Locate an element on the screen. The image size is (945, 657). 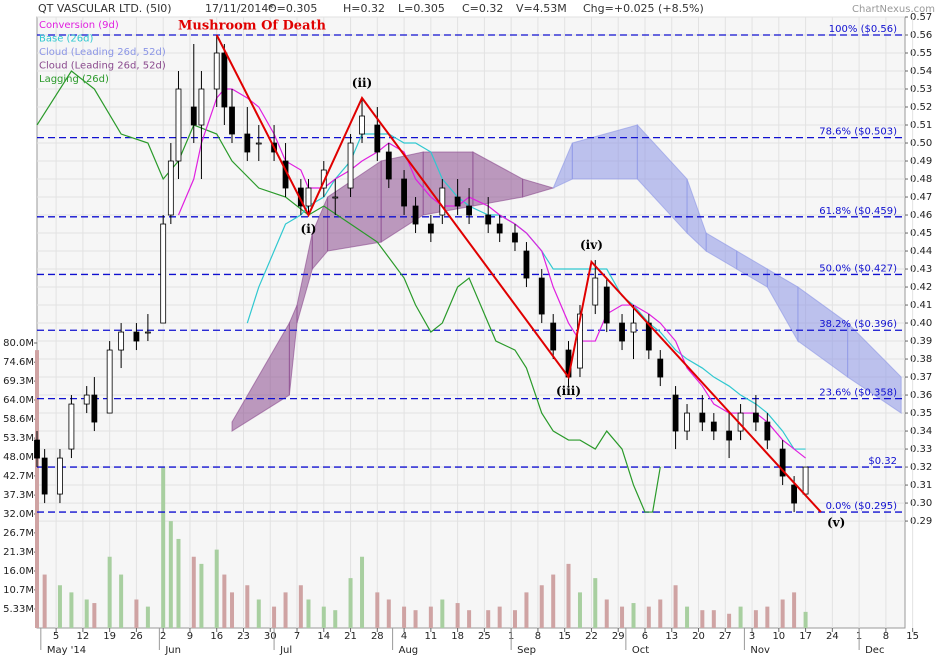
x-tick-label: 5 is located at coordinates (56, 636).